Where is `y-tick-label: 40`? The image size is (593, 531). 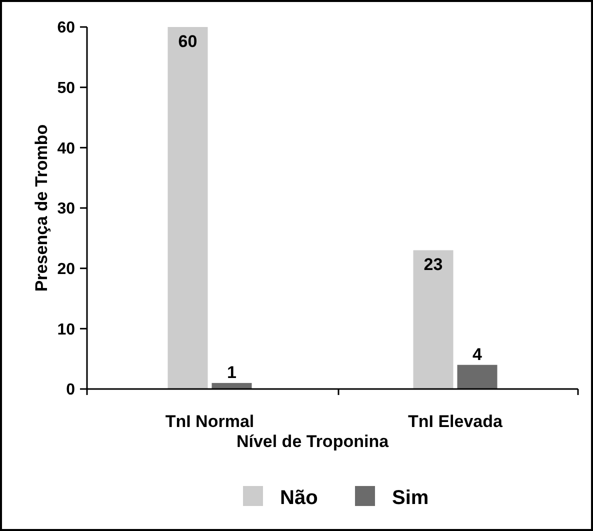 y-tick-label: 40 is located at coordinates (66, 149).